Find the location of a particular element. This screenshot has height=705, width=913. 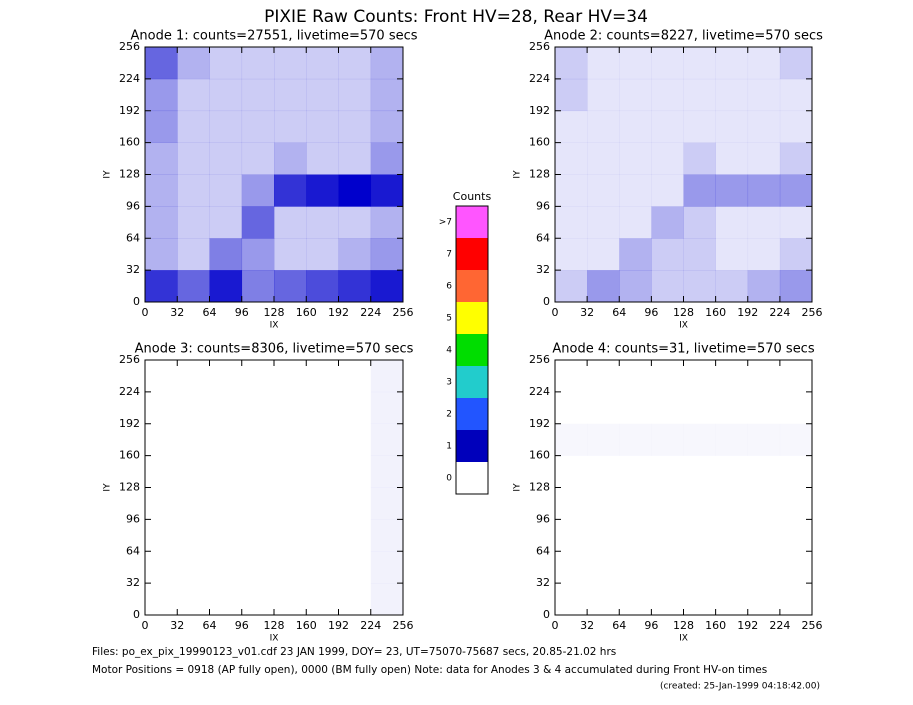

y-tick-label: 256 is located at coordinates (129, 359).